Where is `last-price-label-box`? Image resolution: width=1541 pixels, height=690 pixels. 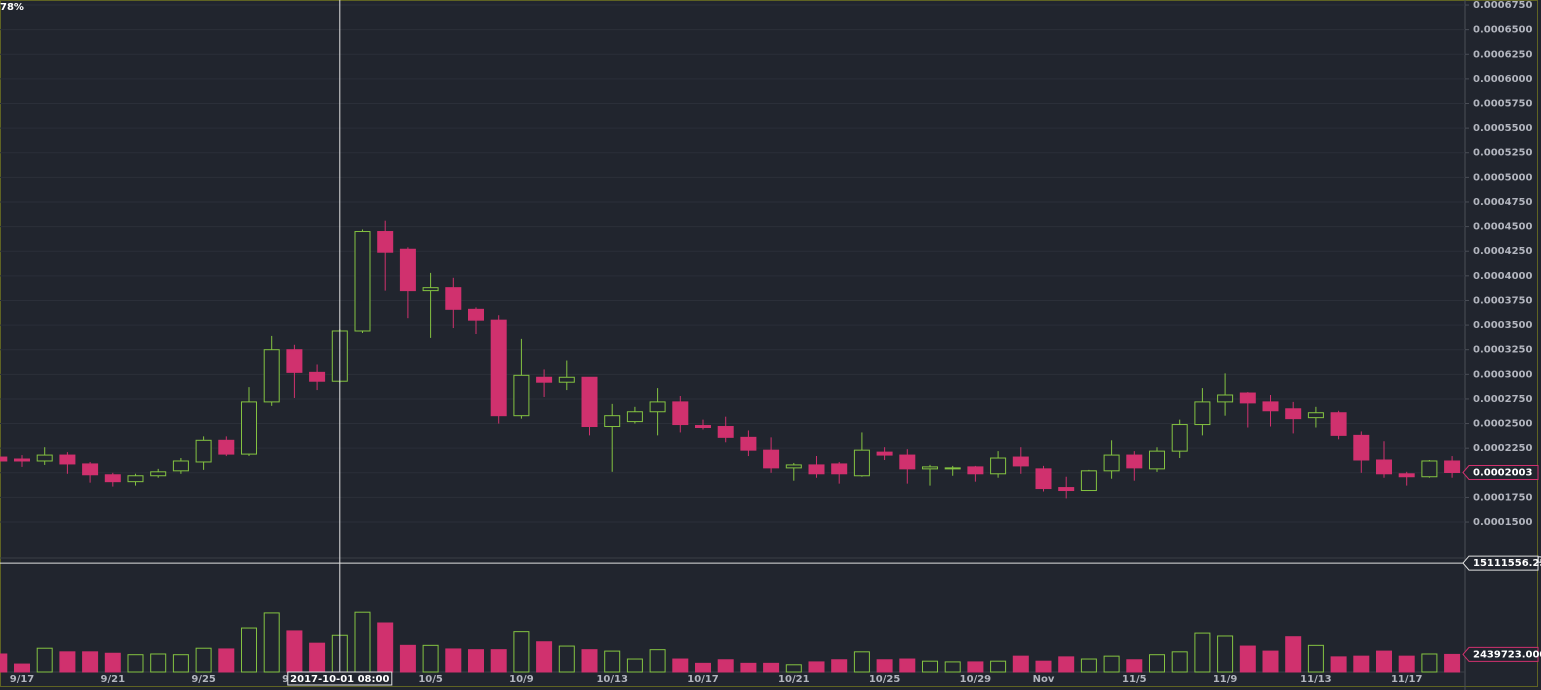
last-price-label-box is located at coordinates (1500, 473).